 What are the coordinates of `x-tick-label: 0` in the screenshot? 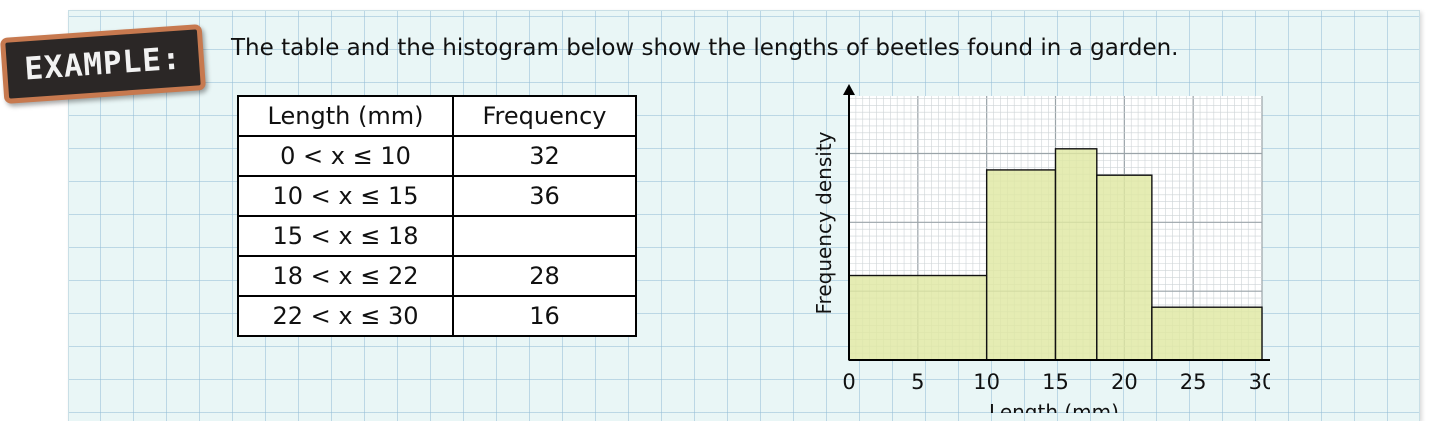 It's located at (848, 382).